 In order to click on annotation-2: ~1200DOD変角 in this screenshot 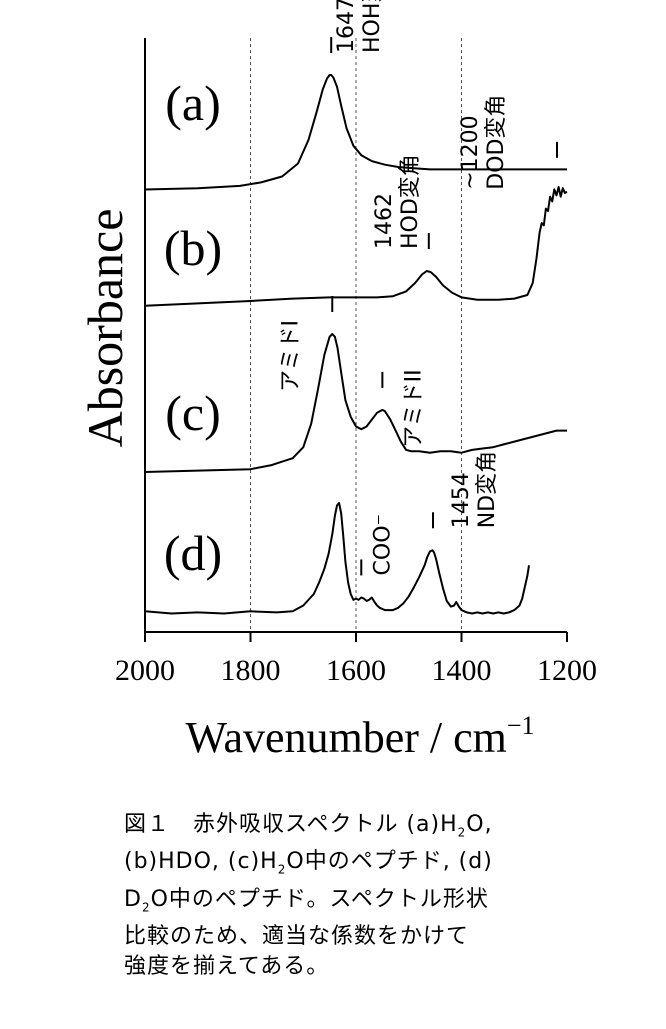, I will do `click(483, 142)`.